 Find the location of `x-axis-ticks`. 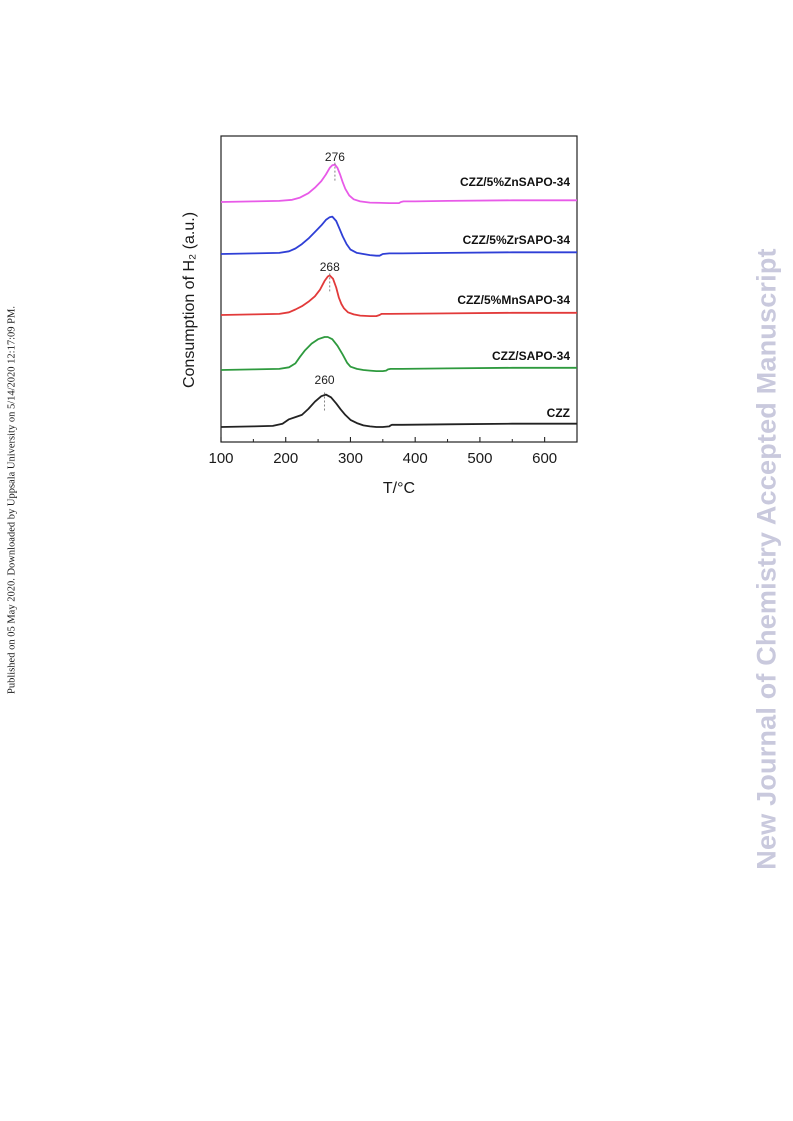

x-axis-ticks is located at coordinates (383, 439).